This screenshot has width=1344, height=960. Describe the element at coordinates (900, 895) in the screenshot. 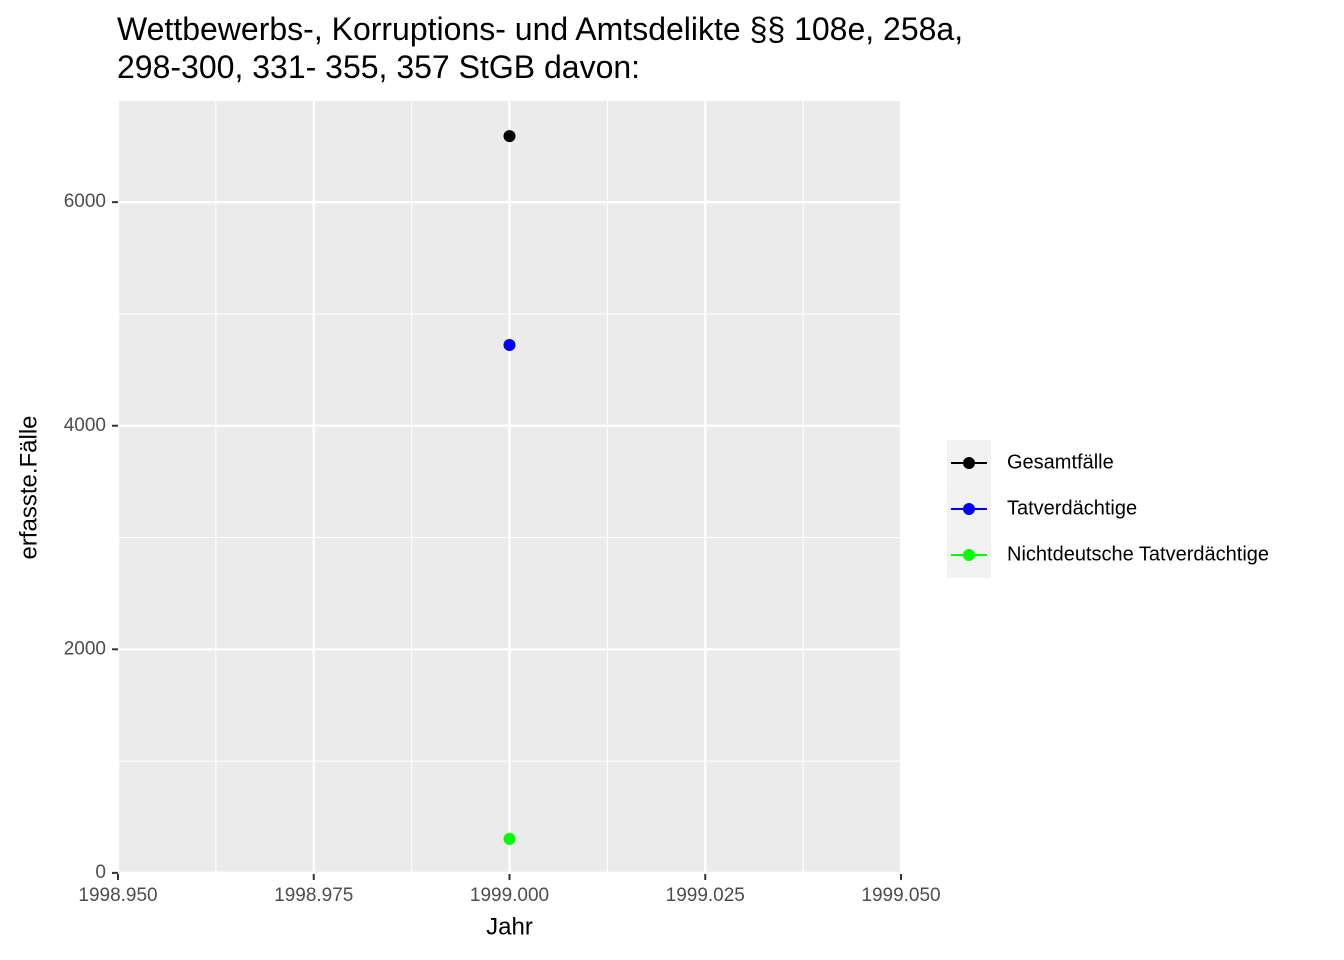

I see `x-tick-label: 1999.050` at that location.